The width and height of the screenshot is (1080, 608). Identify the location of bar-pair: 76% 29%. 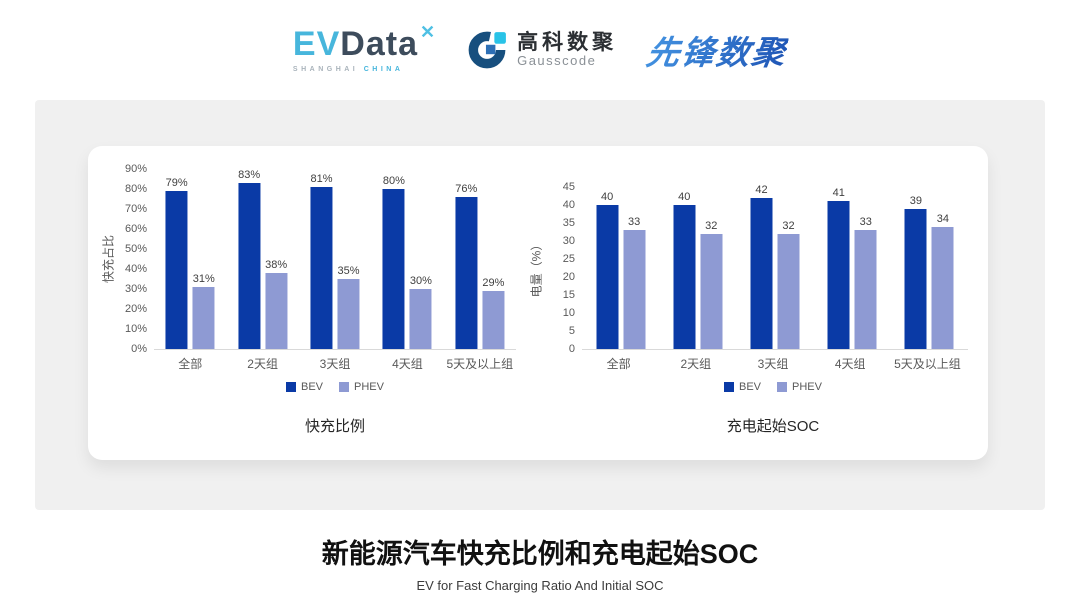
(479, 266).